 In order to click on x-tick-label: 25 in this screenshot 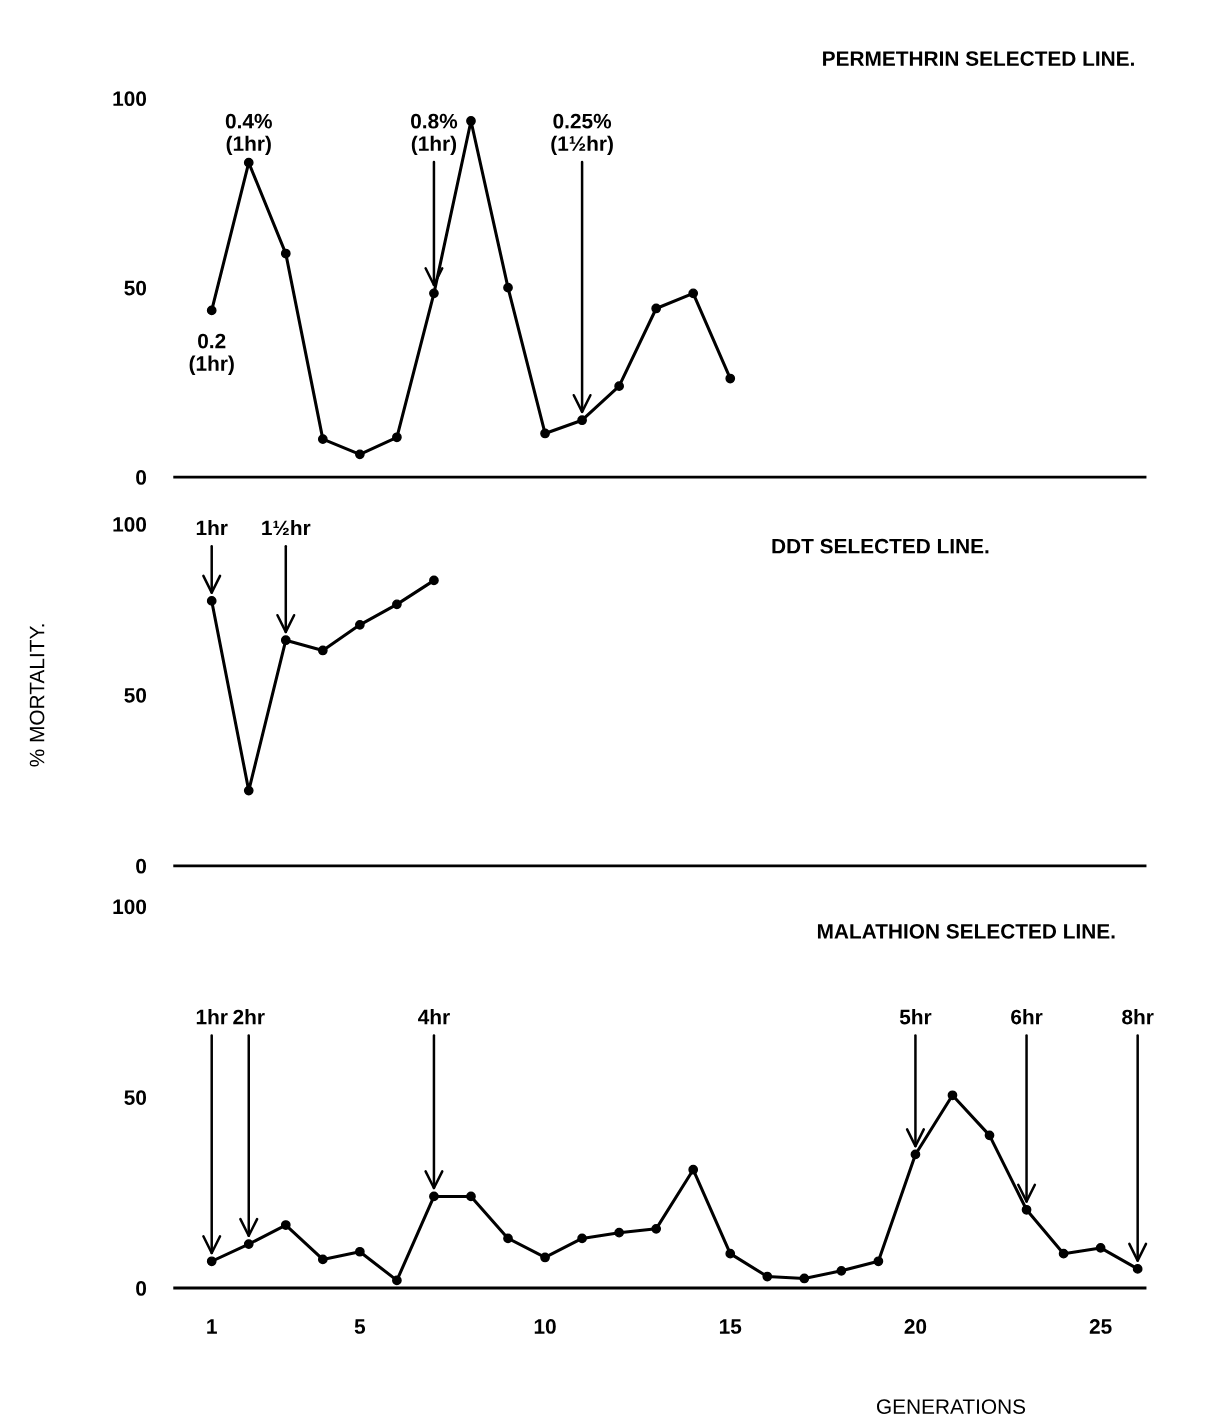, I will do `click(1100, 1326)`.